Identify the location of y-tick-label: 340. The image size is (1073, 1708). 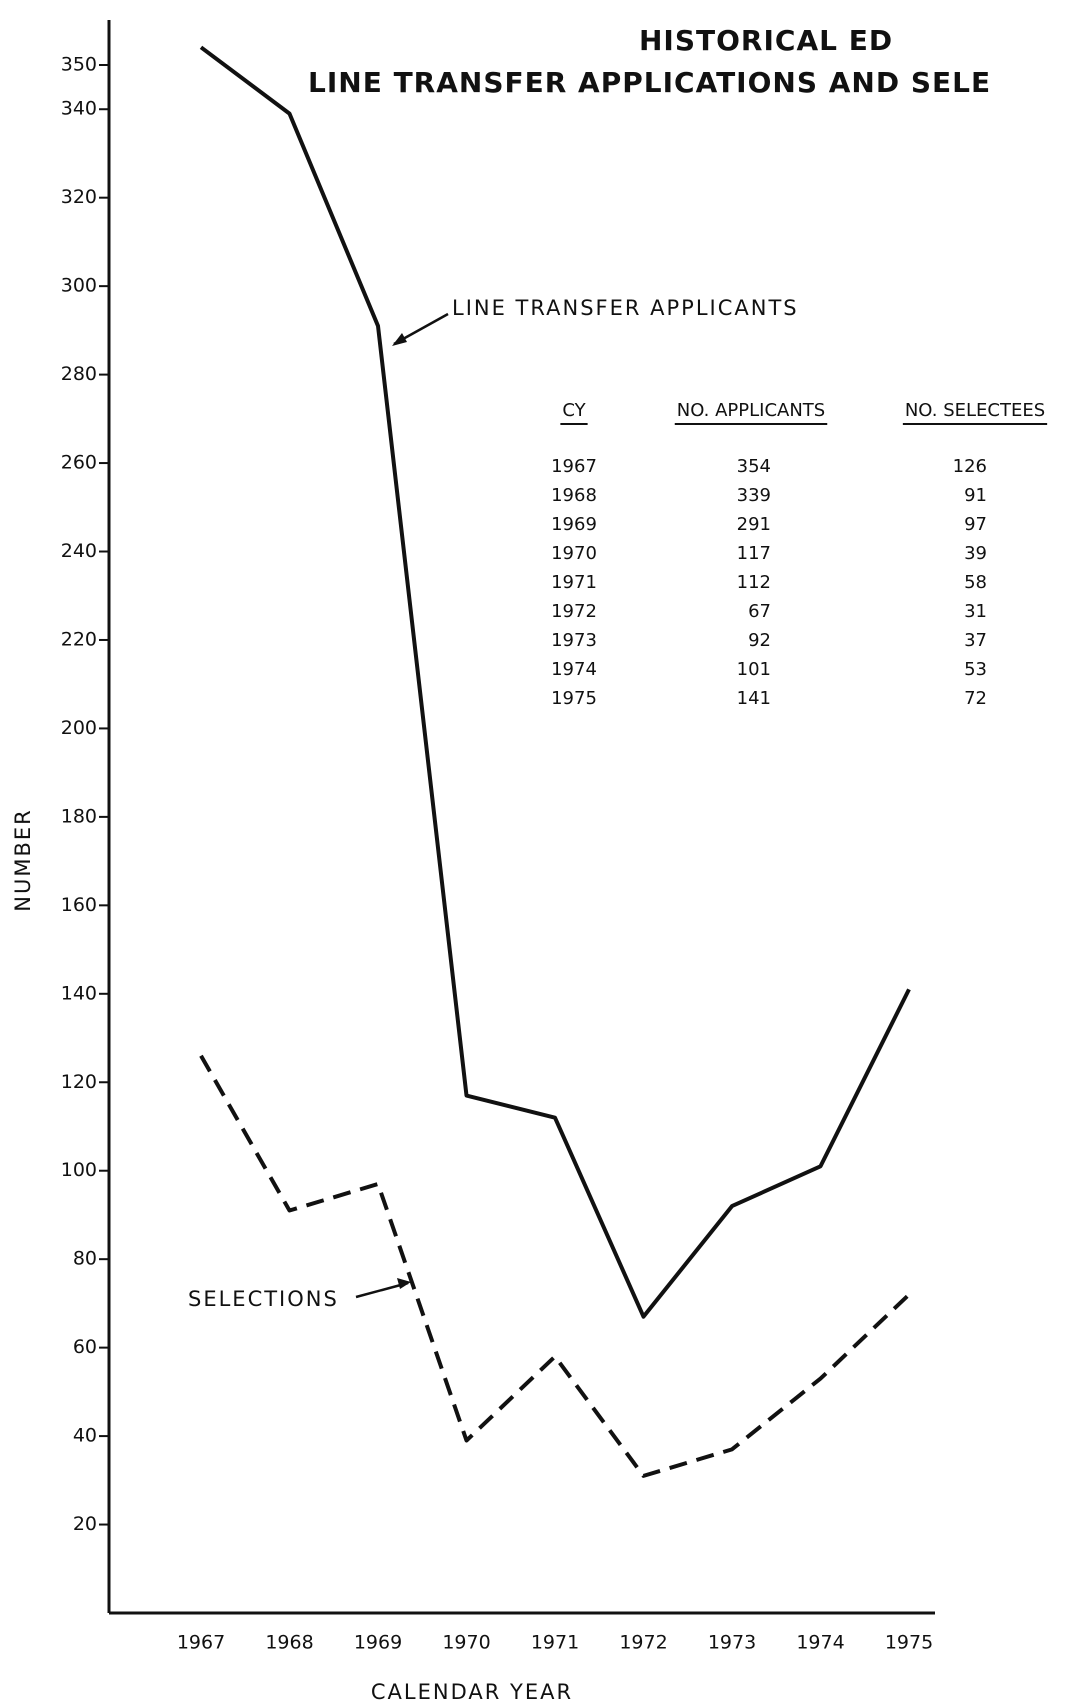
(79, 109).